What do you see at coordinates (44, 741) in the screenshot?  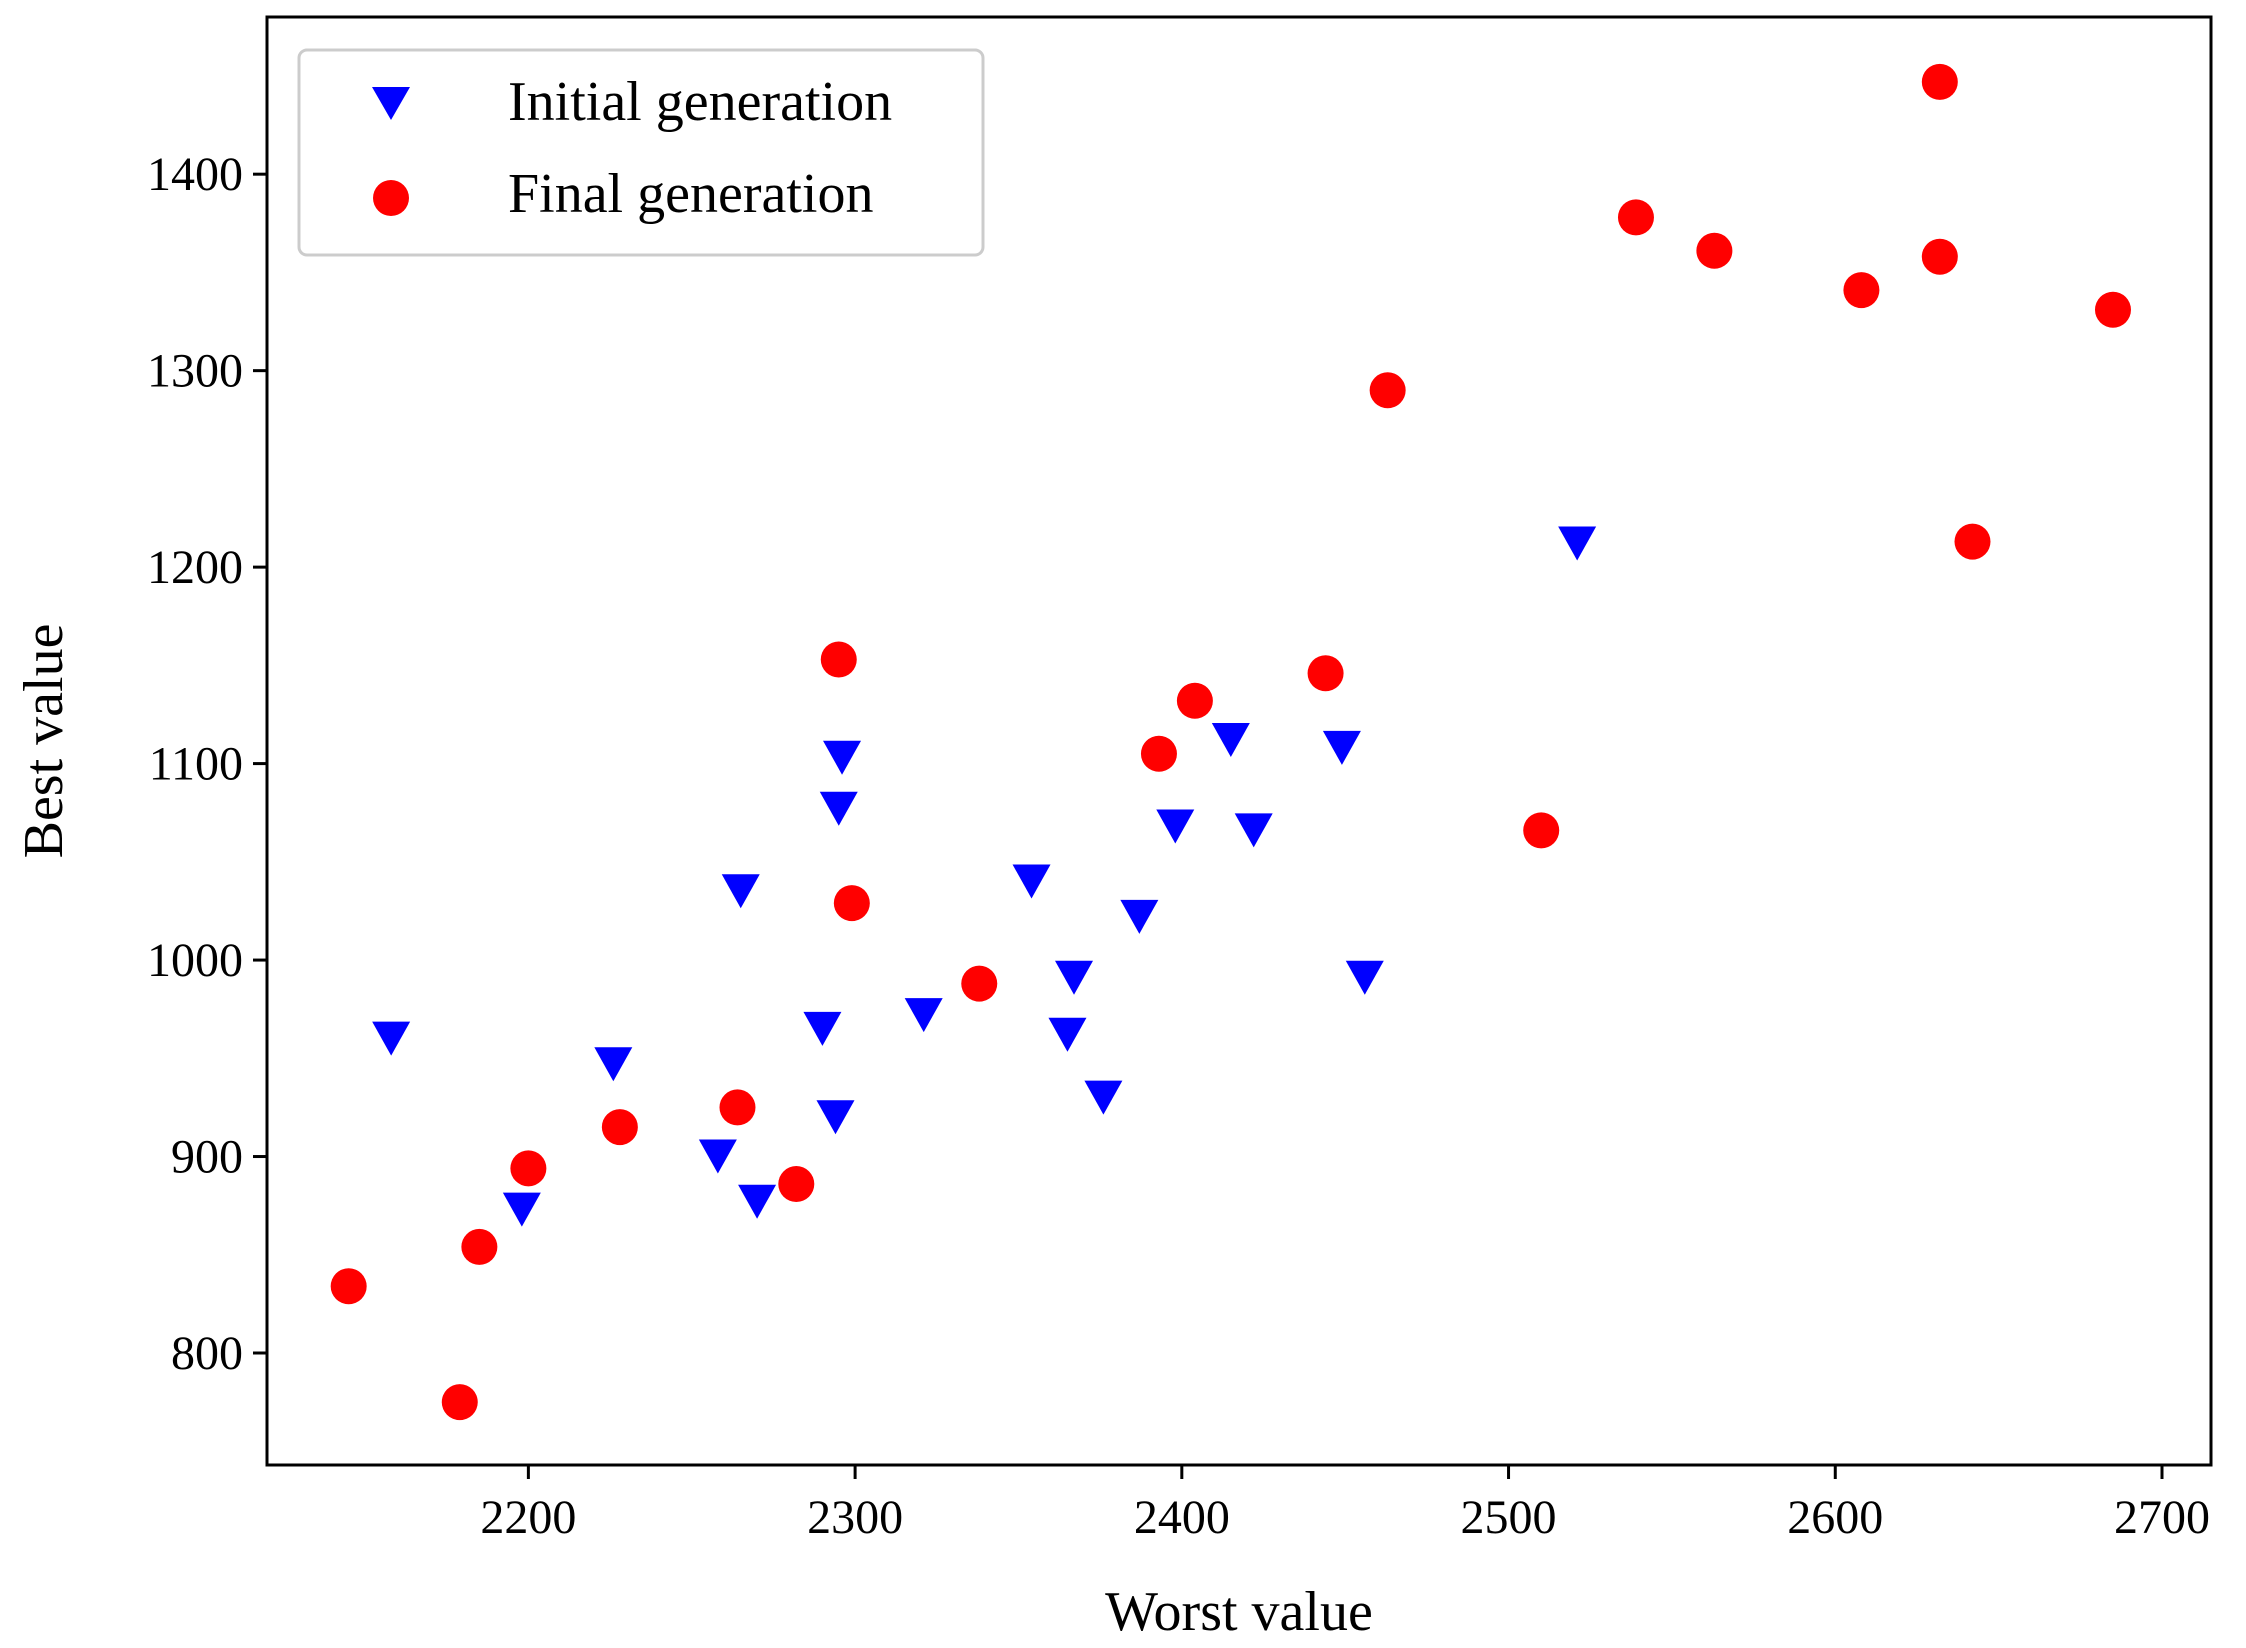 I see `y-axis-label: Best value` at bounding box center [44, 741].